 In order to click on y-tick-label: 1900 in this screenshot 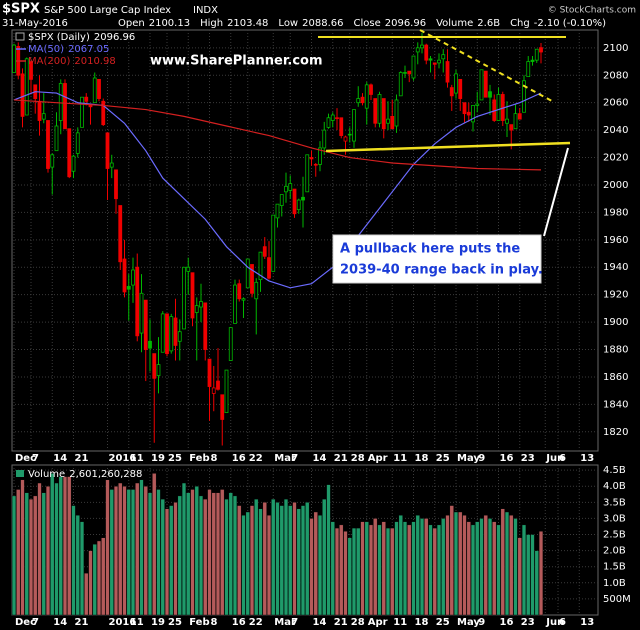, I will do `click(615, 322)`.